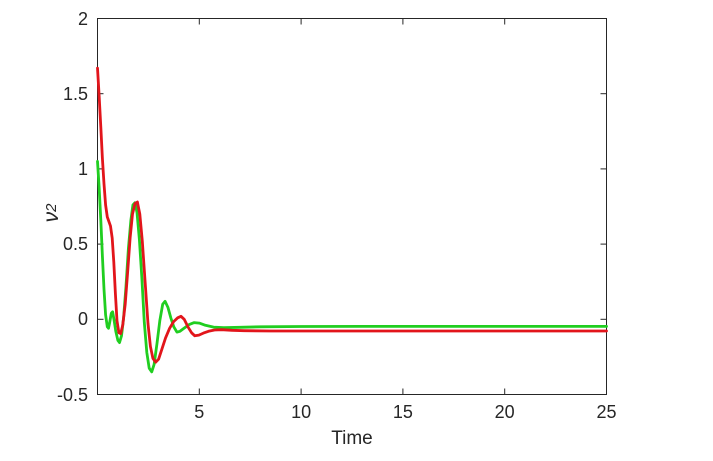  Describe the element at coordinates (75, 244) in the screenshot. I see `y-tick-label: 0.5` at that location.